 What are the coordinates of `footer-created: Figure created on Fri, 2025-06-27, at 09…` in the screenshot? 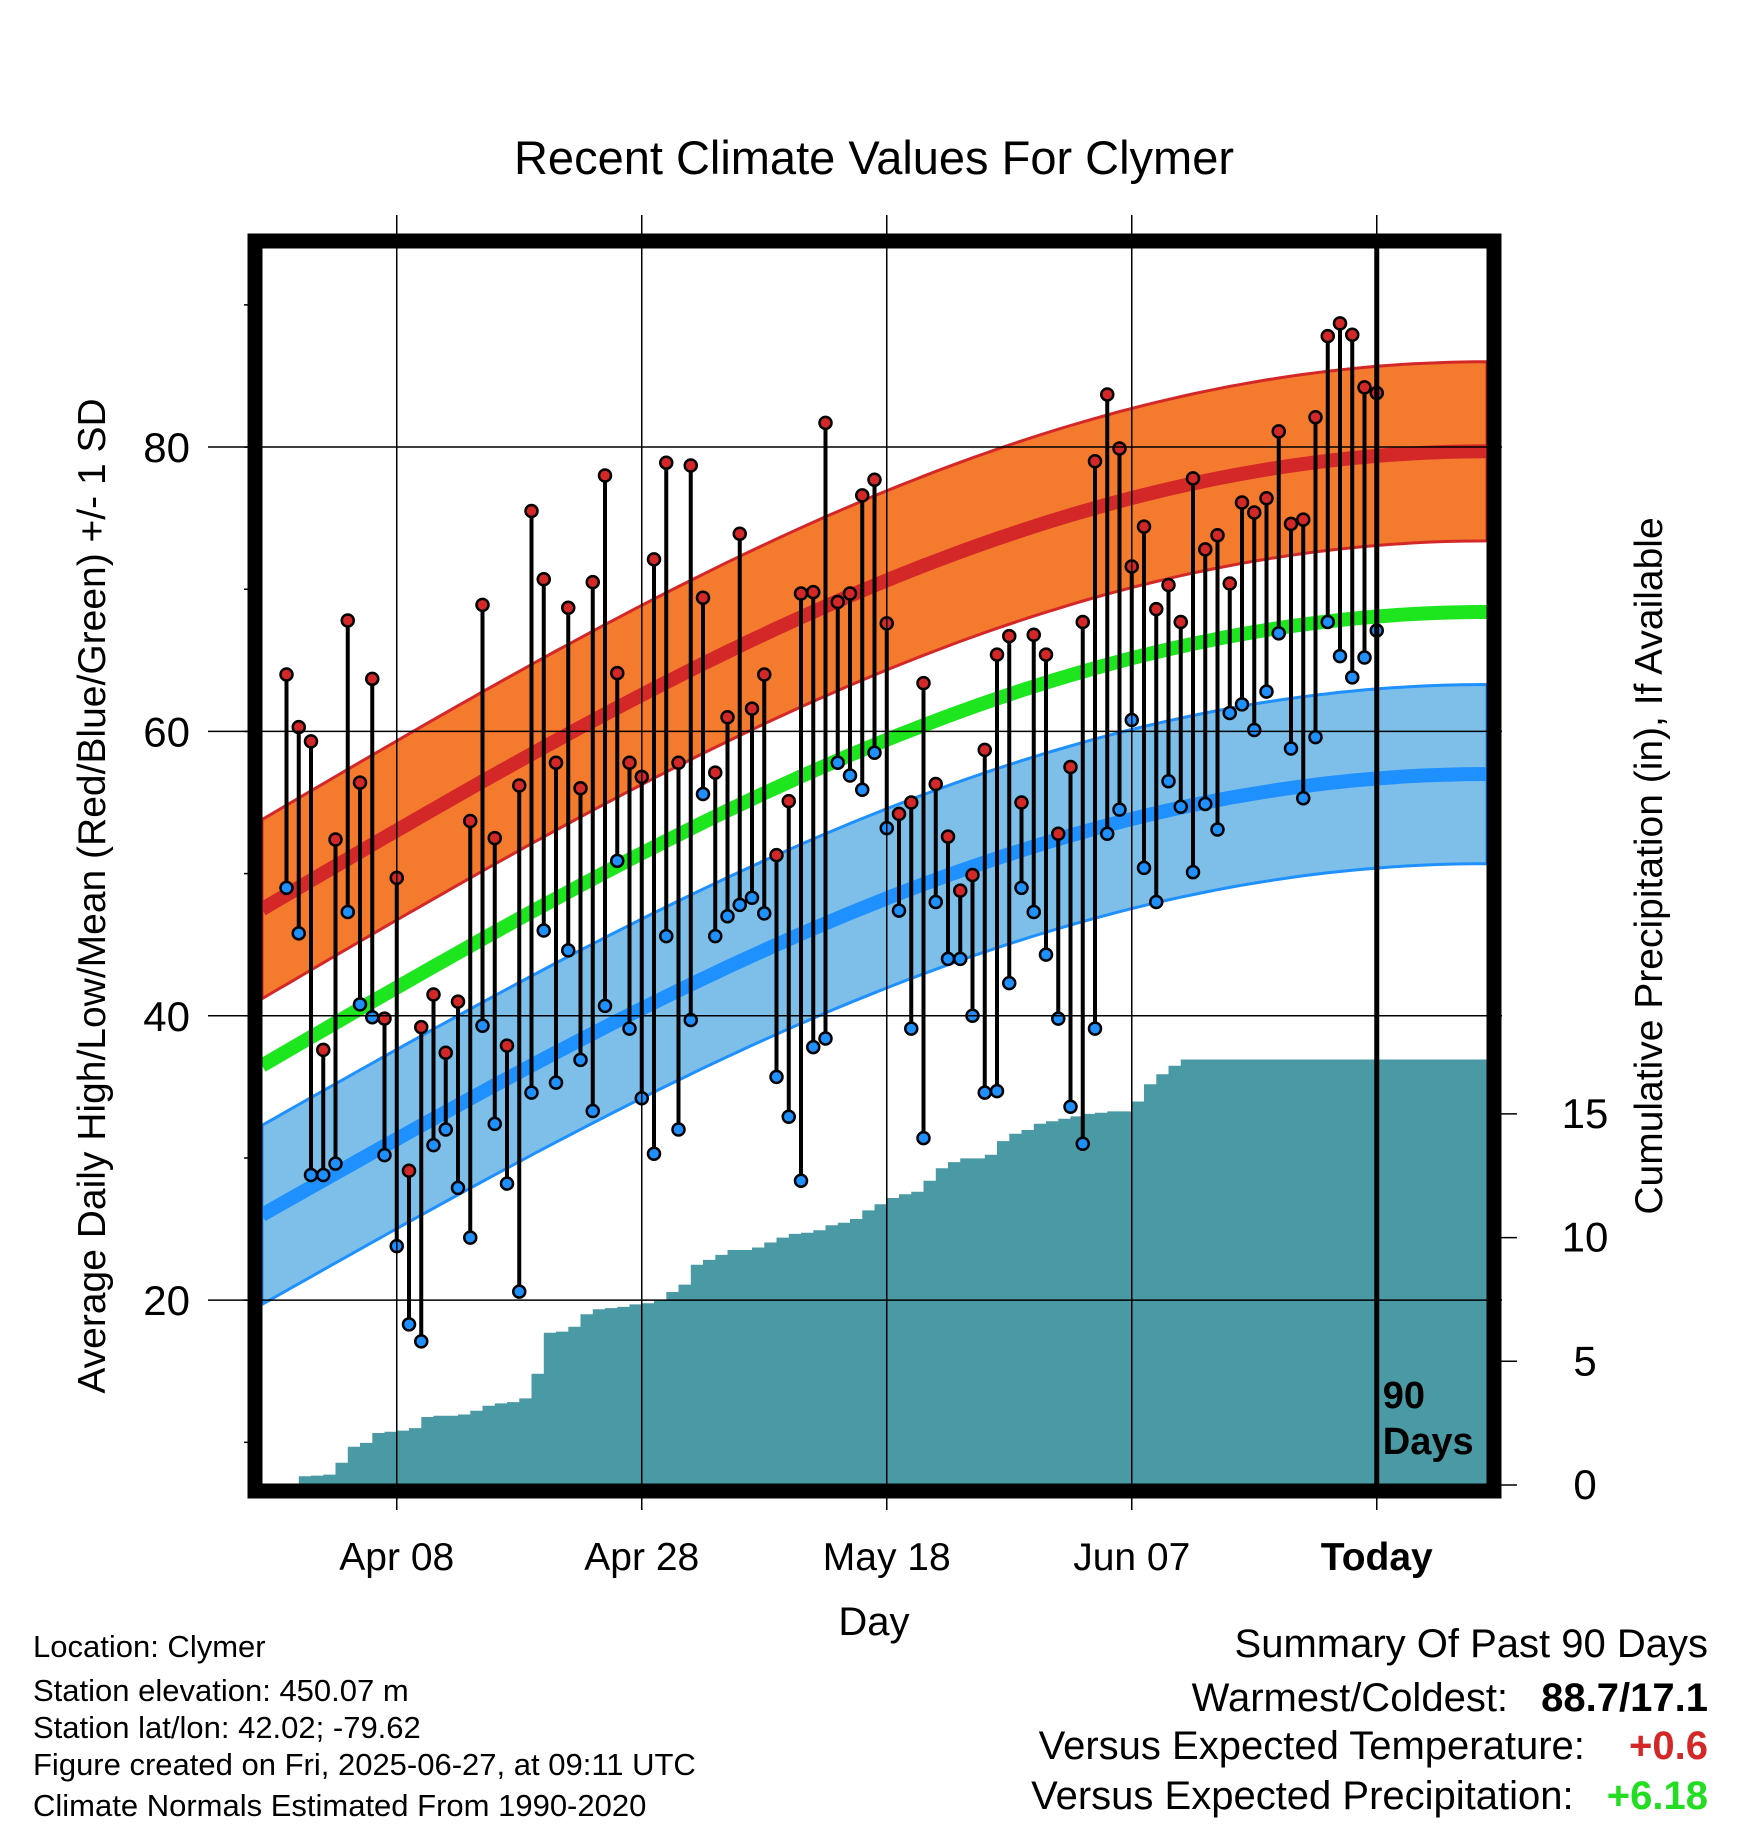 It's located at (364, 1764).